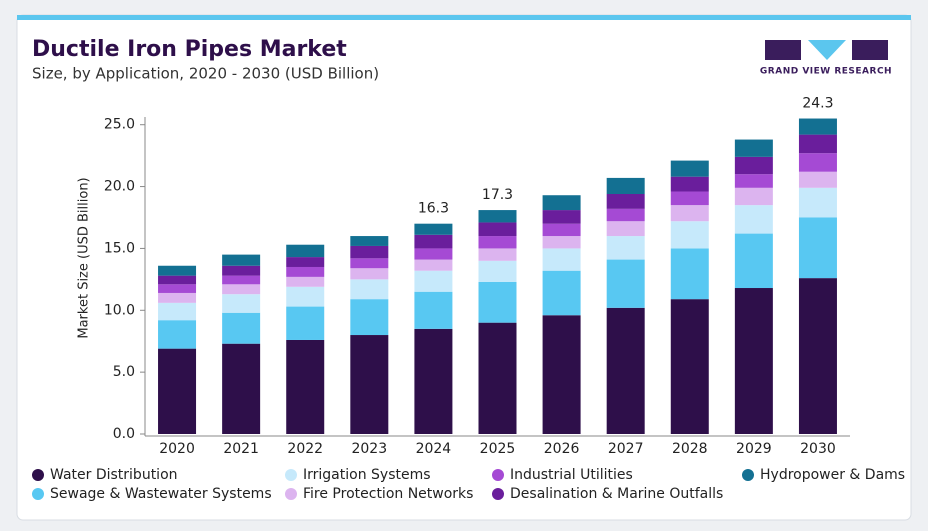 The width and height of the screenshot is (928, 531). What do you see at coordinates (367, 475) in the screenshot?
I see `legend-label: Irrigation Systems` at bounding box center [367, 475].